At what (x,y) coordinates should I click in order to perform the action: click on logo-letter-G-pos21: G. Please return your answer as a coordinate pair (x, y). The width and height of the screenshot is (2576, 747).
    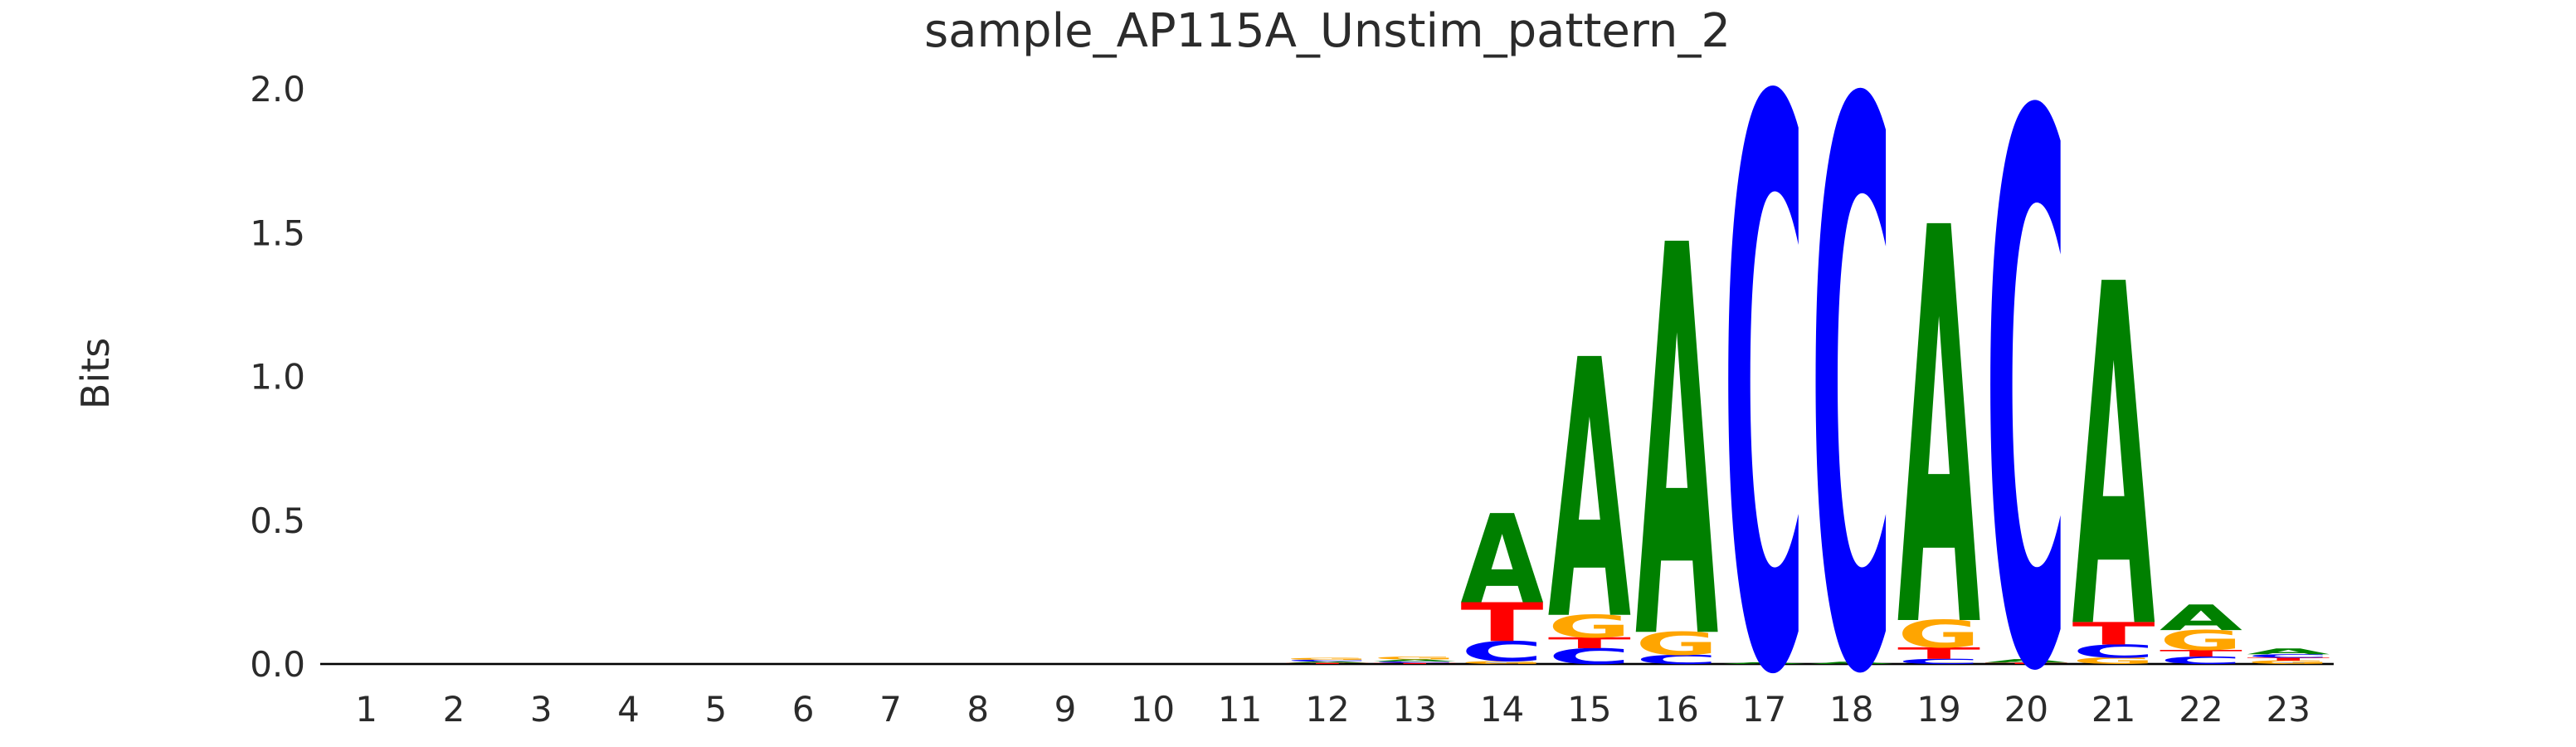
    Looking at the image, I should click on (2113, 661).